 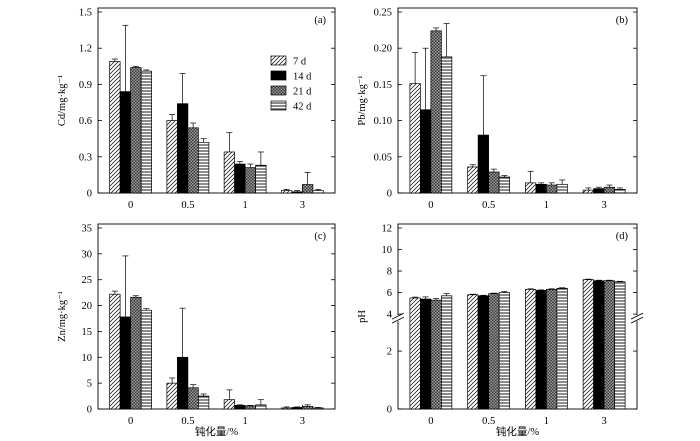 I want to click on y-tick-label: 35, so click(x=87, y=229).